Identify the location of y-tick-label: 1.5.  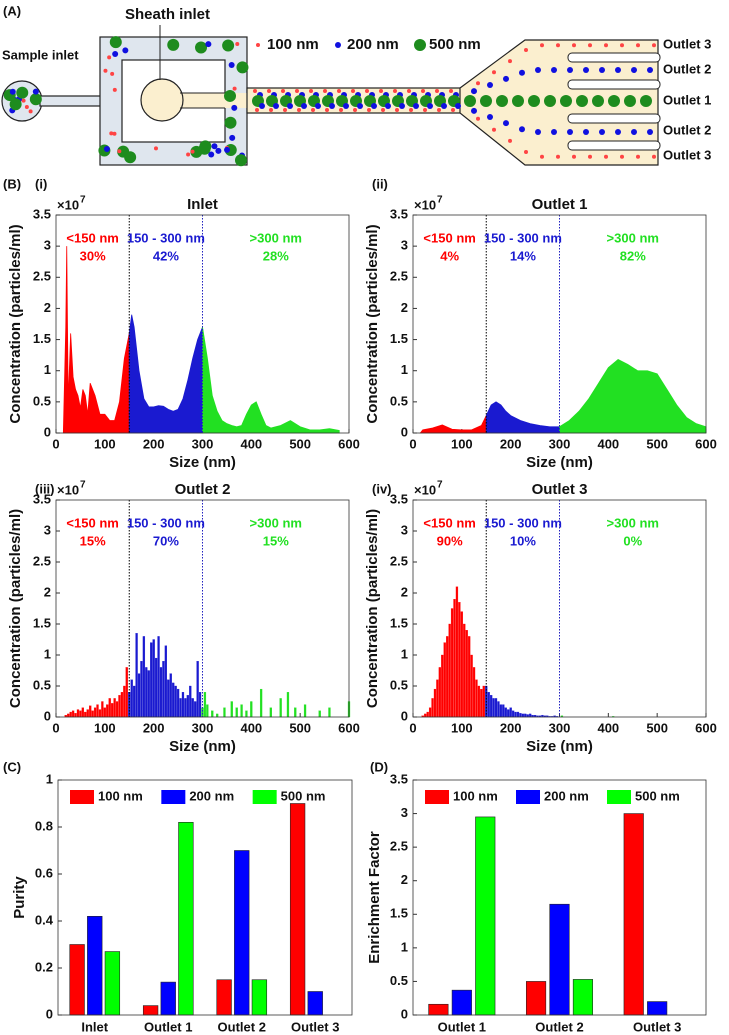
(399, 622).